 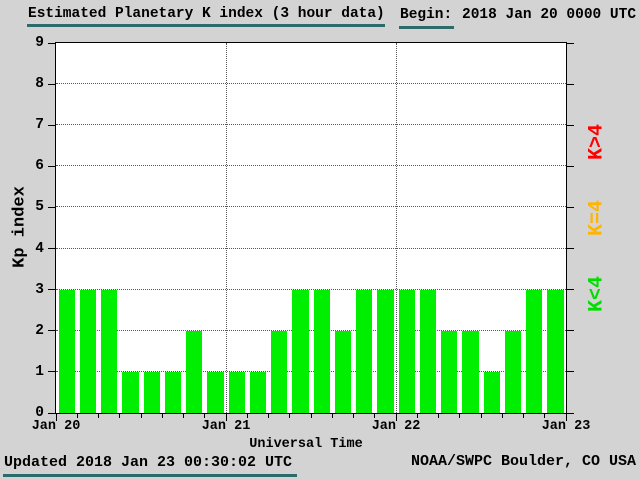 I want to click on legend-label-kgt4: K>4, so click(x=597, y=142).